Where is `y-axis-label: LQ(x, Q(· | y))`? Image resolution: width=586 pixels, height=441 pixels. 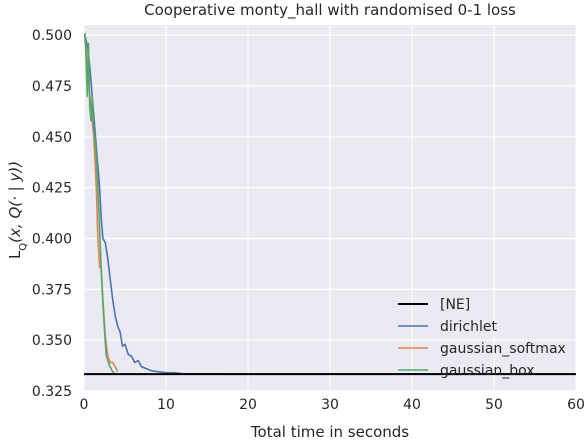
y-axis-label: LQ(x, Q(· | y)) is located at coordinates (17, 210).